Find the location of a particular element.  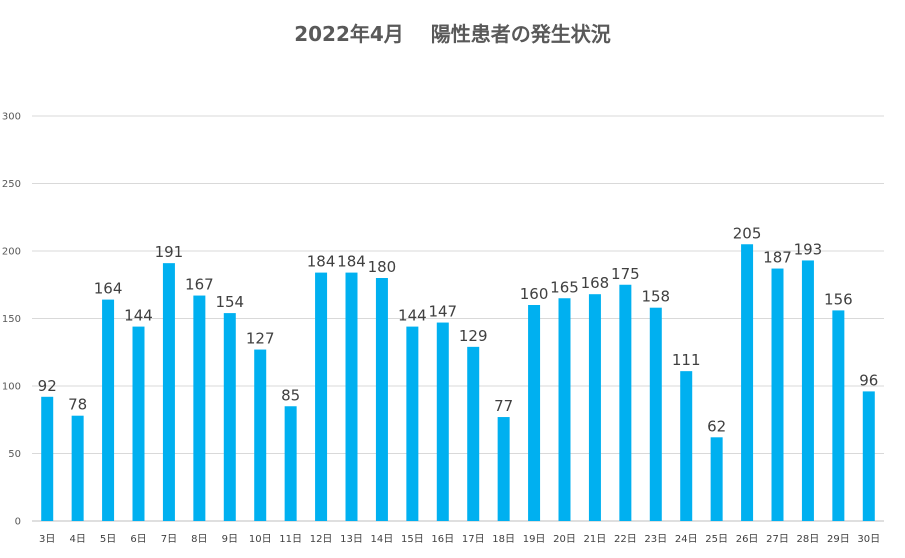

y-tick-label: 300 is located at coordinates (11, 117).